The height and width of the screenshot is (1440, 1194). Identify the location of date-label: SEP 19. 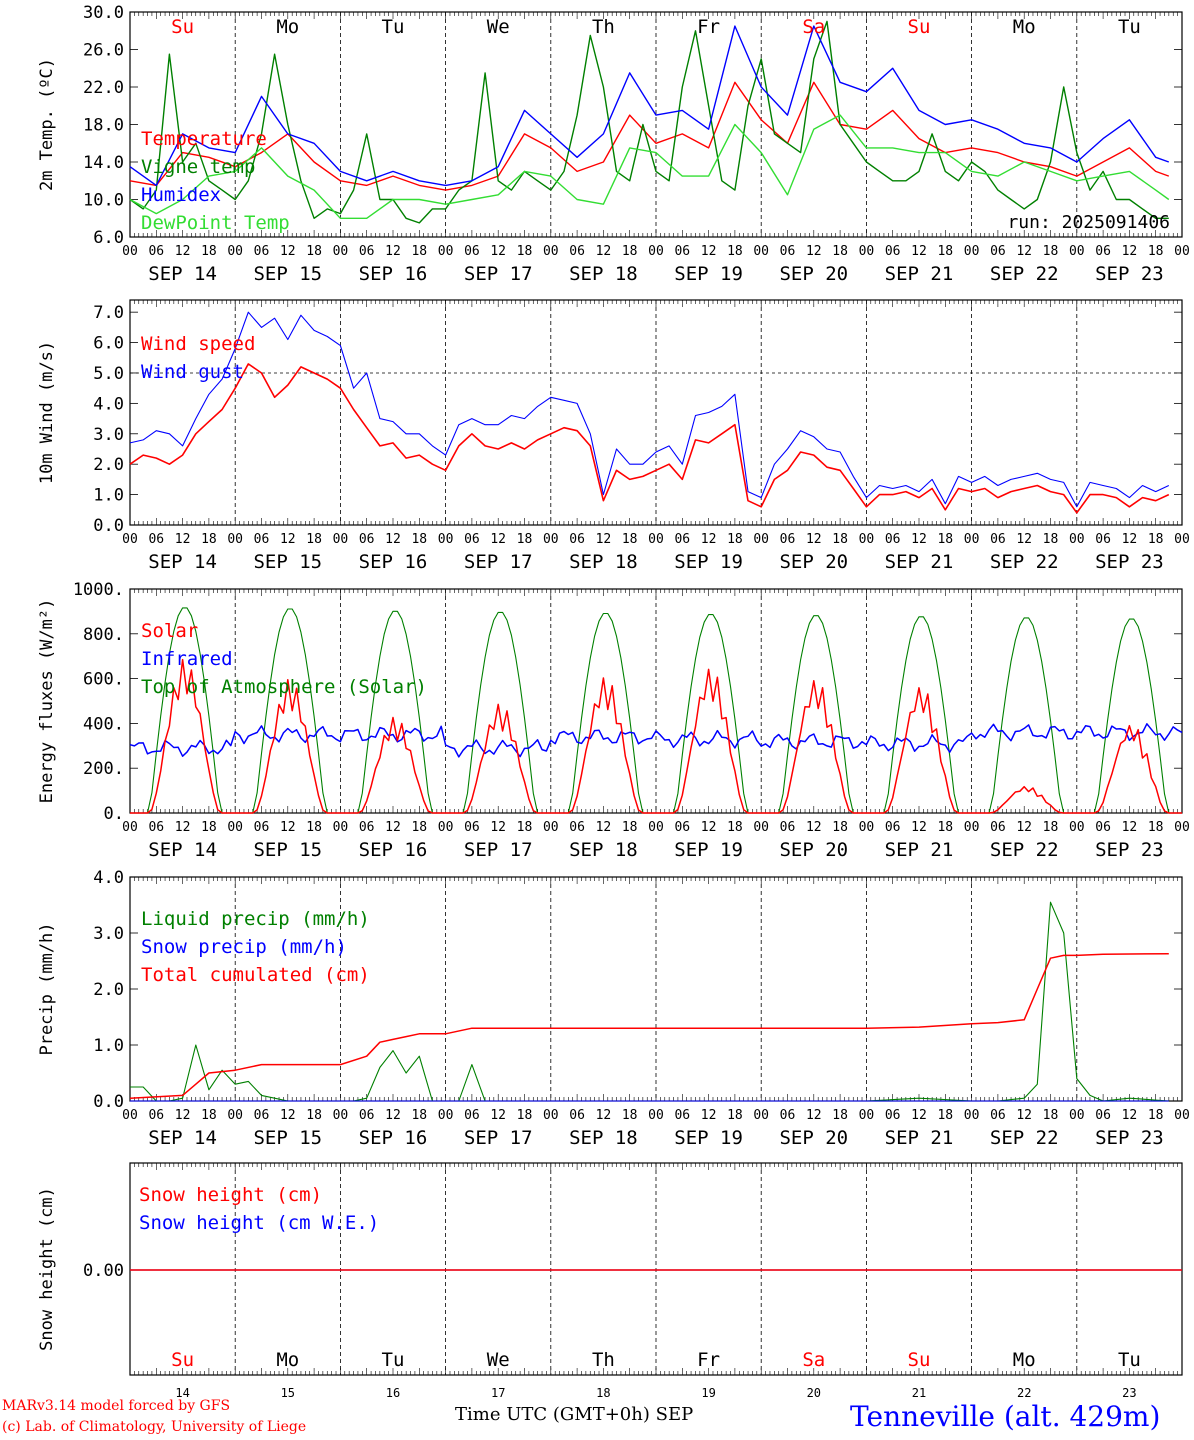
(708, 274).